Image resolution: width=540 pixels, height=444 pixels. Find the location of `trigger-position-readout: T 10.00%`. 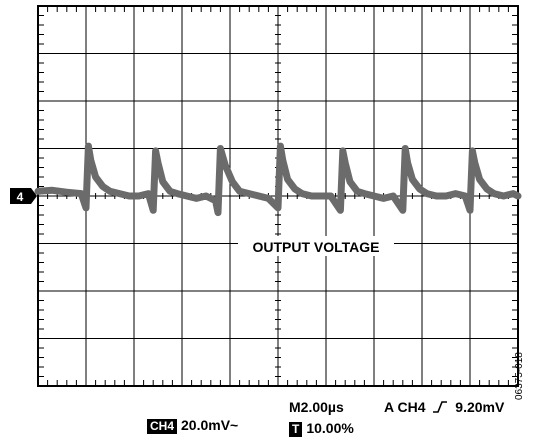

trigger-position-readout: T 10.00% is located at coordinates (321, 428).